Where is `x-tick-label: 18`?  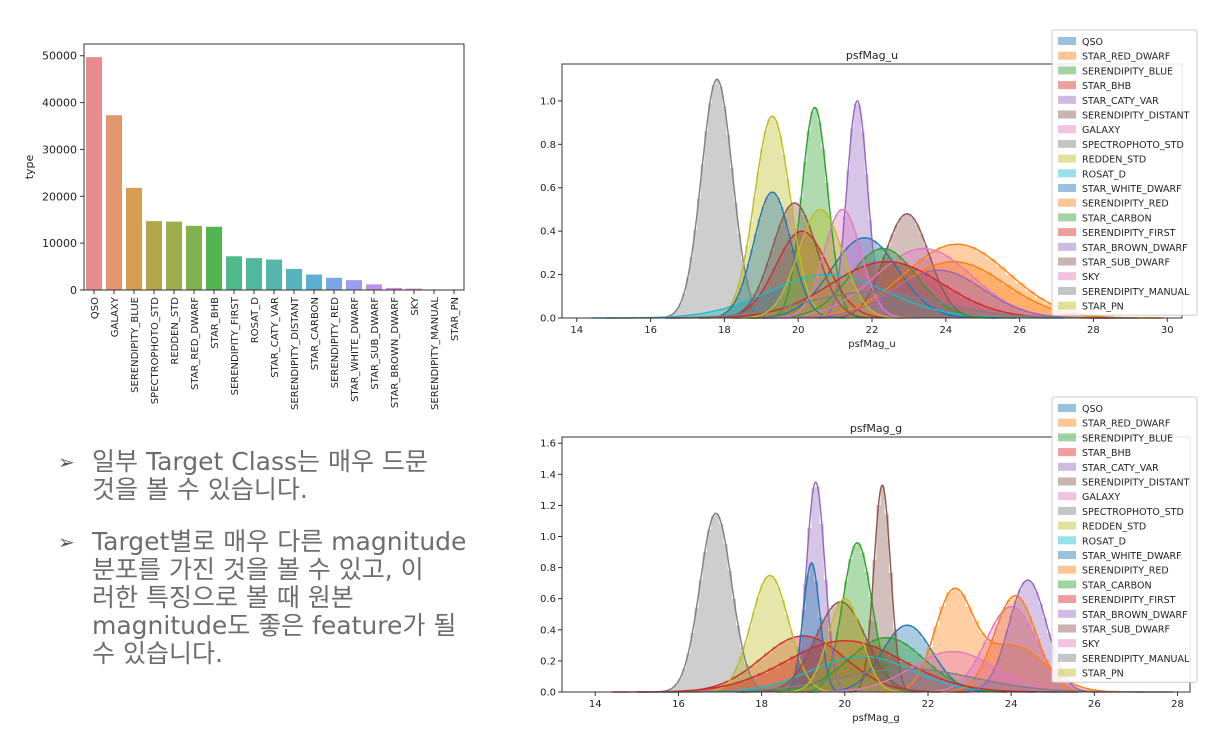
x-tick-label: 18 is located at coordinates (724, 330).